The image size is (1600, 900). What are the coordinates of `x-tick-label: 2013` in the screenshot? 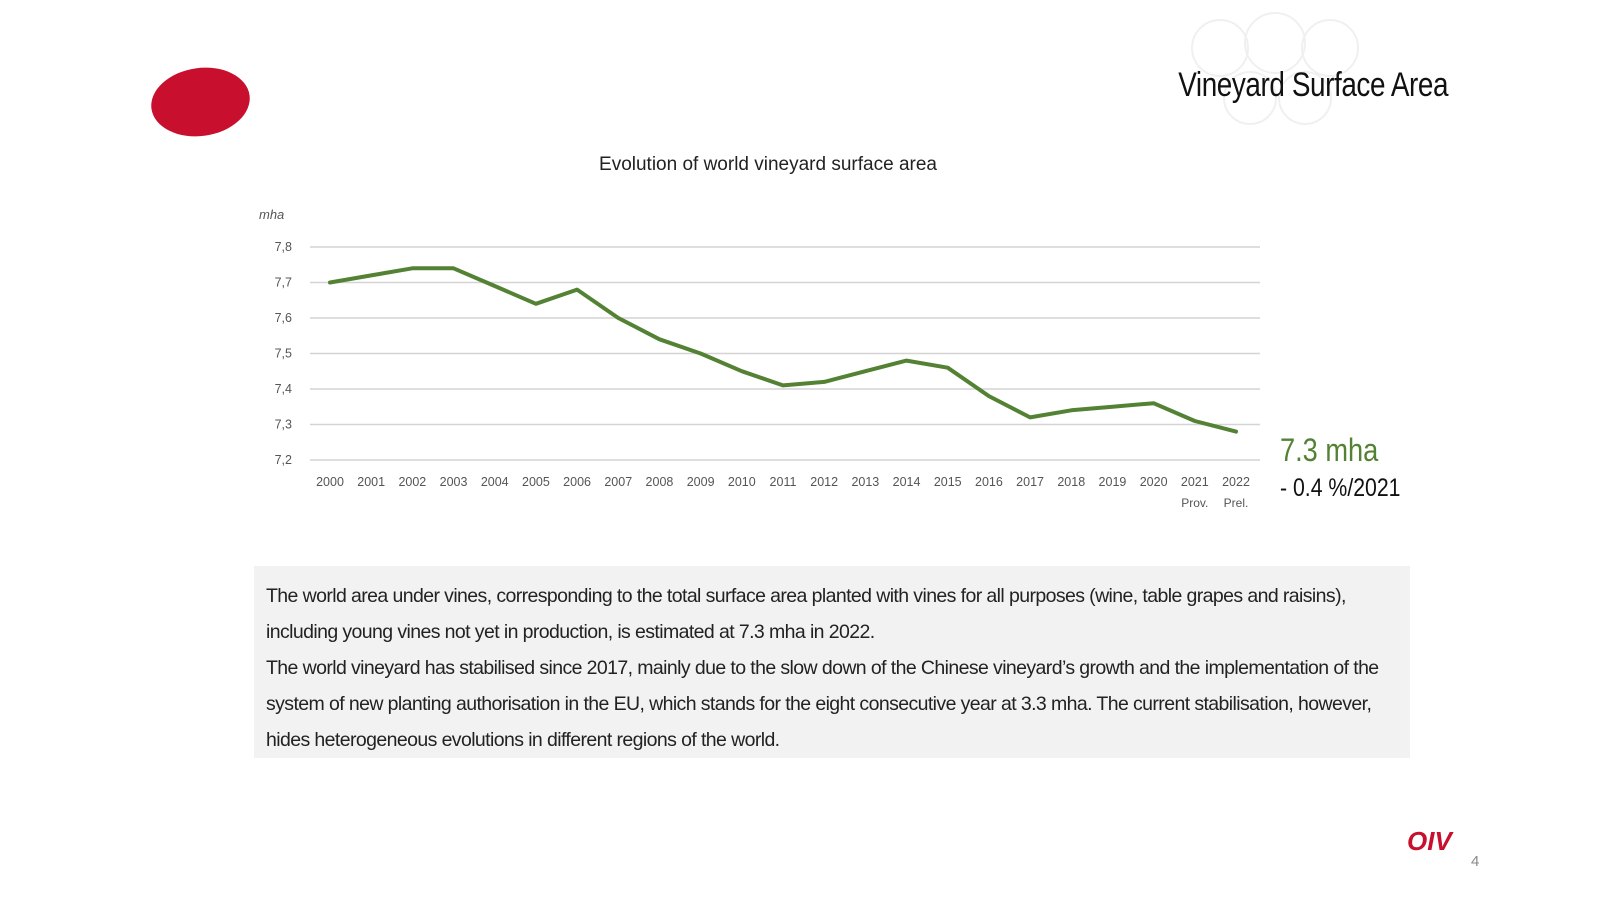 It's located at (865, 482).